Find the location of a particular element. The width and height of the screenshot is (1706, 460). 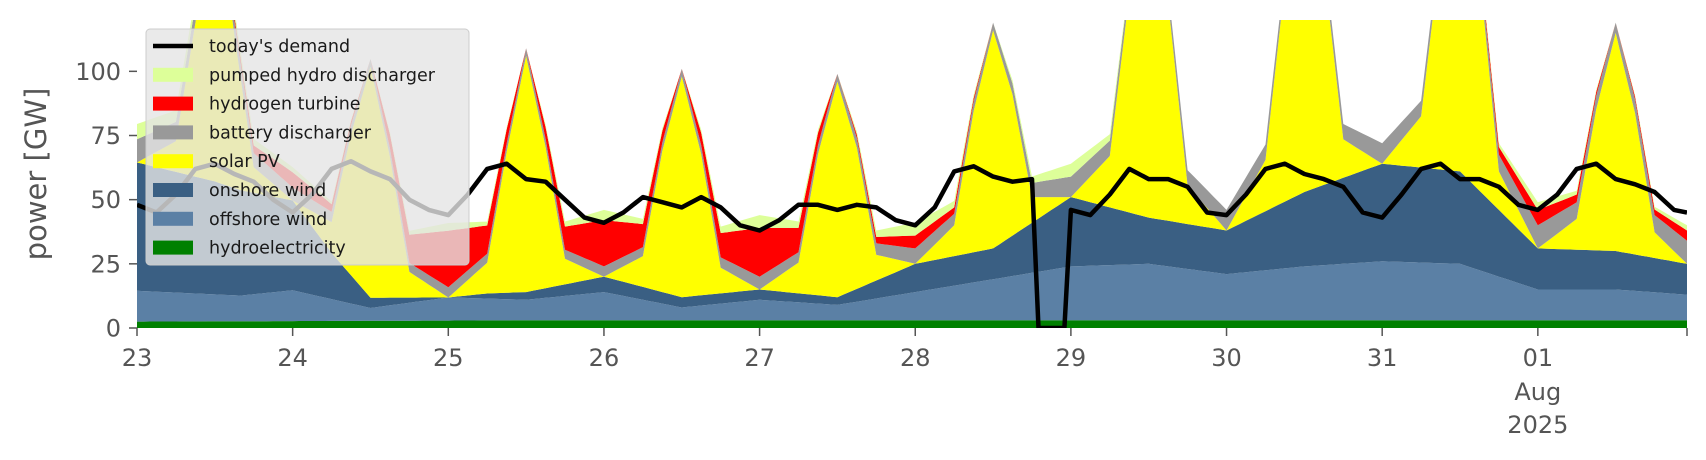

x-tick-label: 26 is located at coordinates (604, 358).